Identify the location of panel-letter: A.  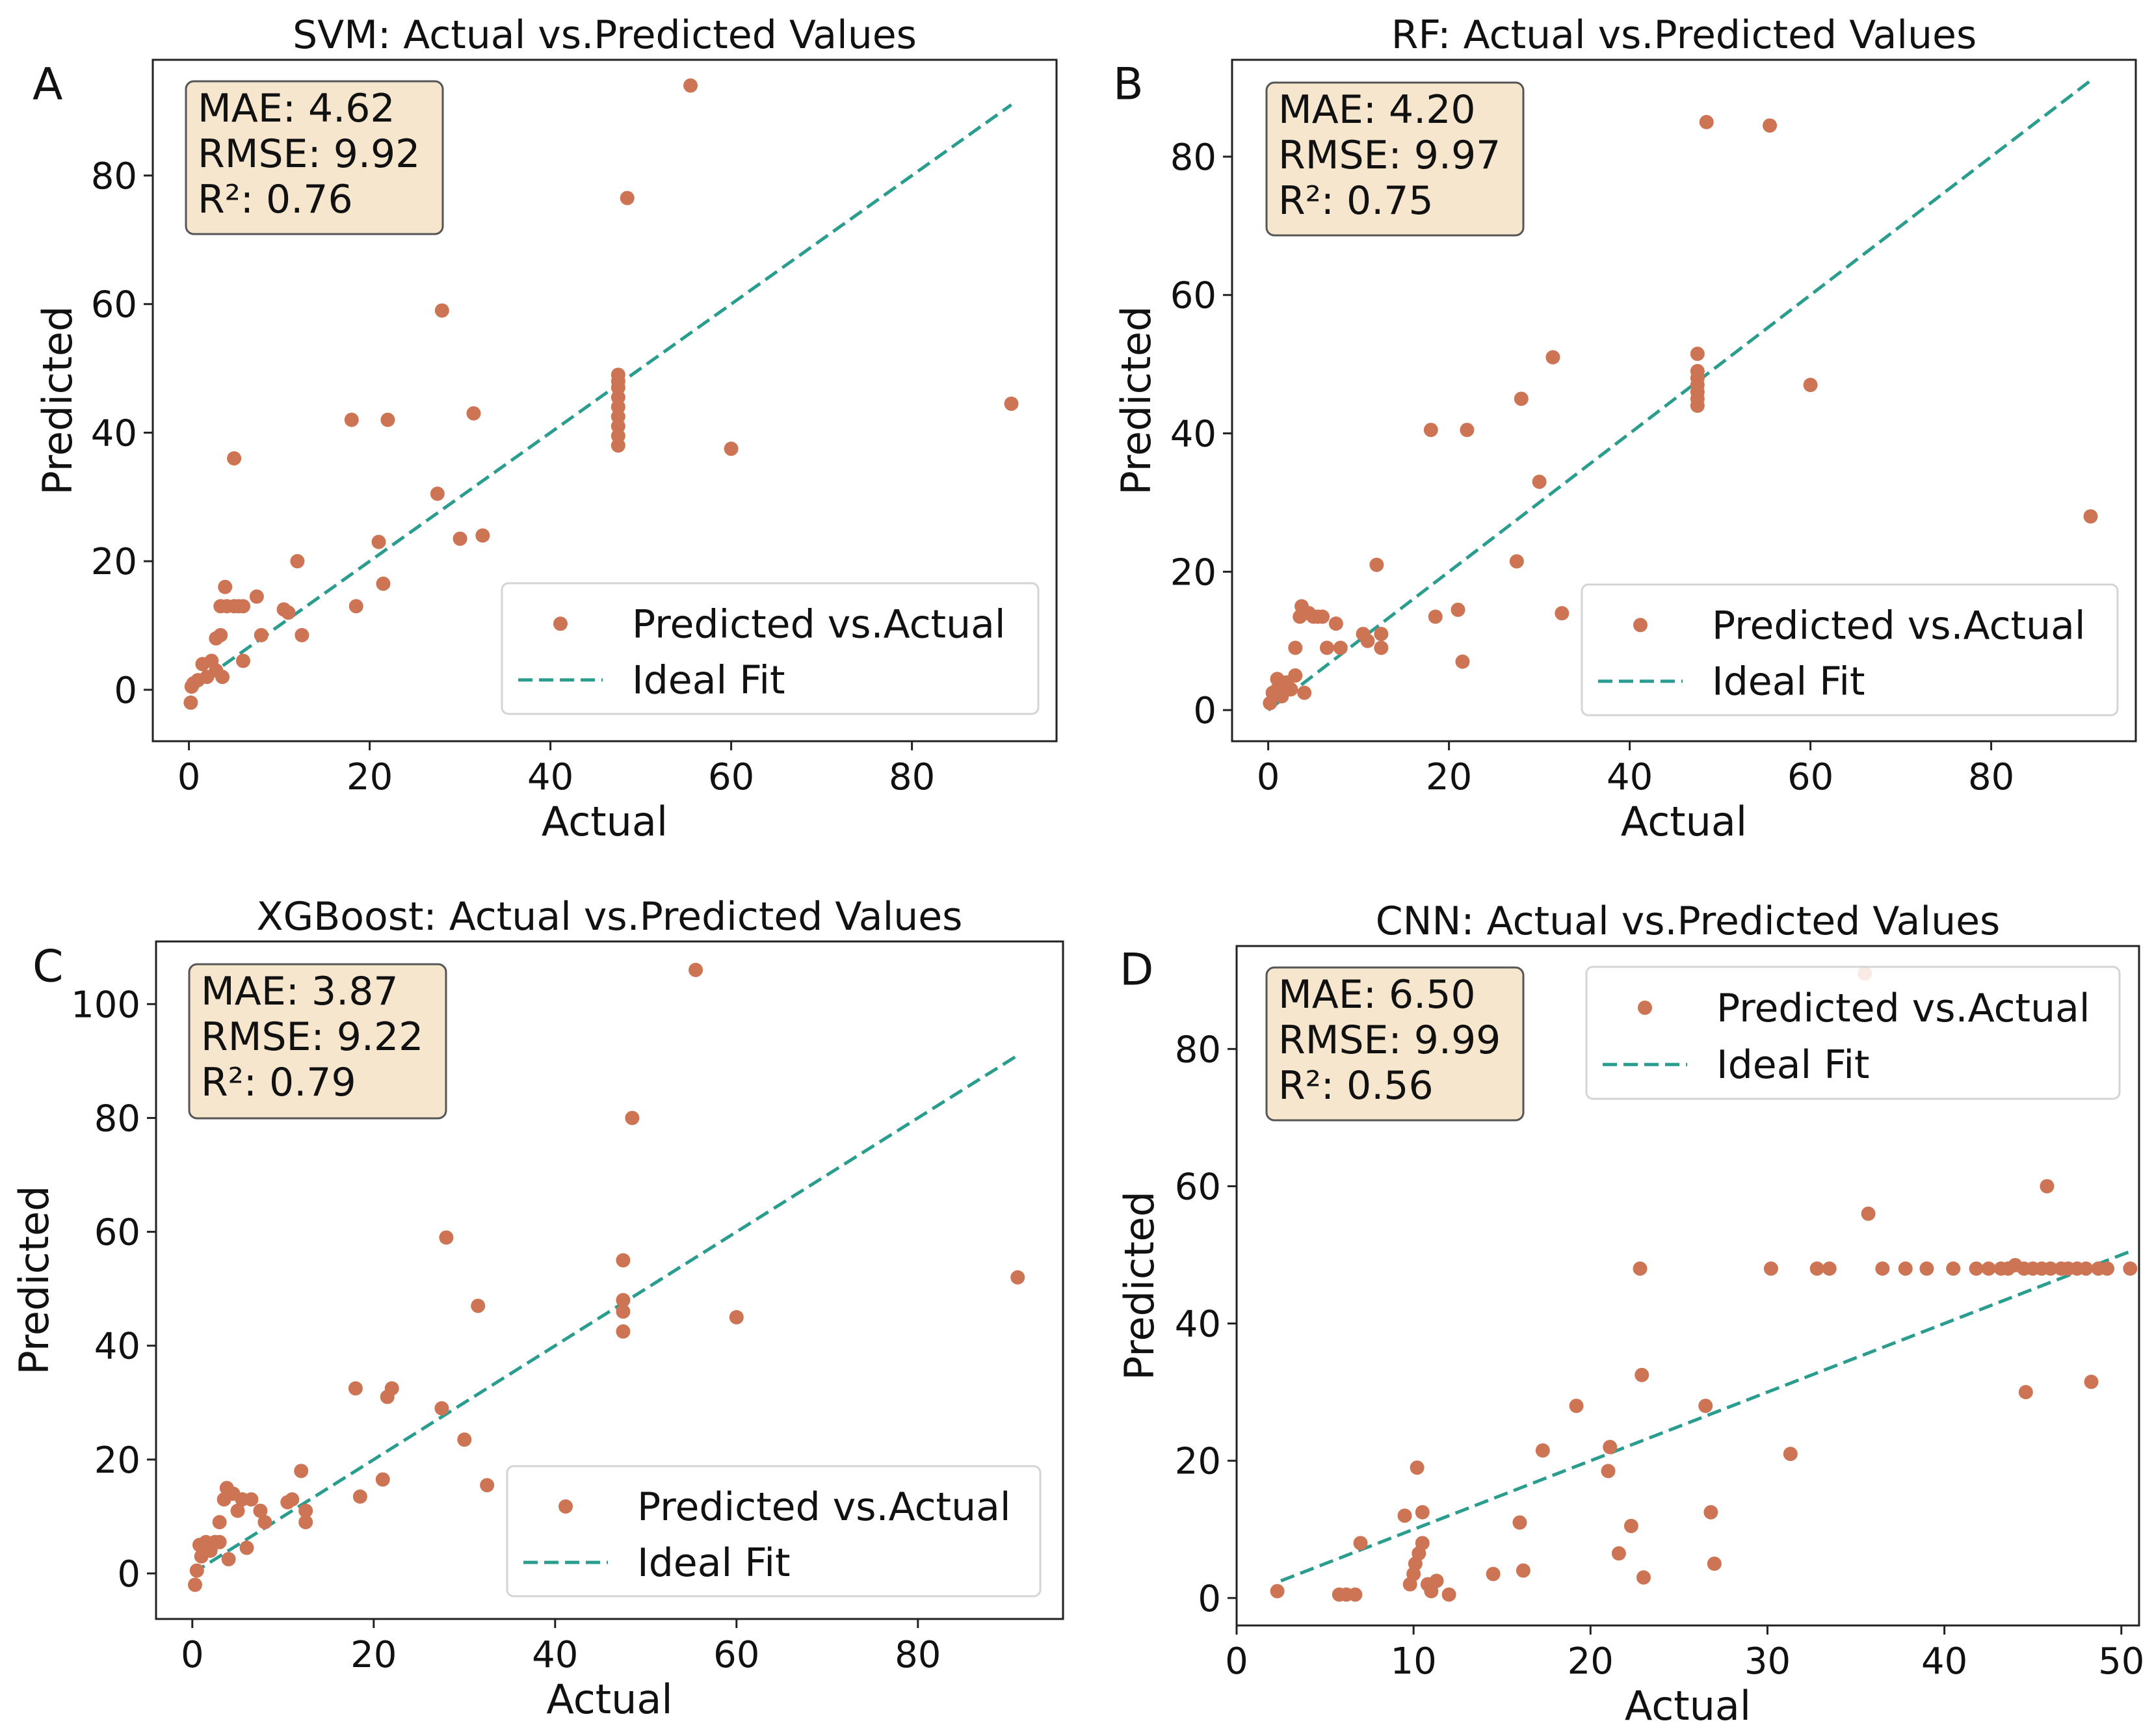
(48, 85).